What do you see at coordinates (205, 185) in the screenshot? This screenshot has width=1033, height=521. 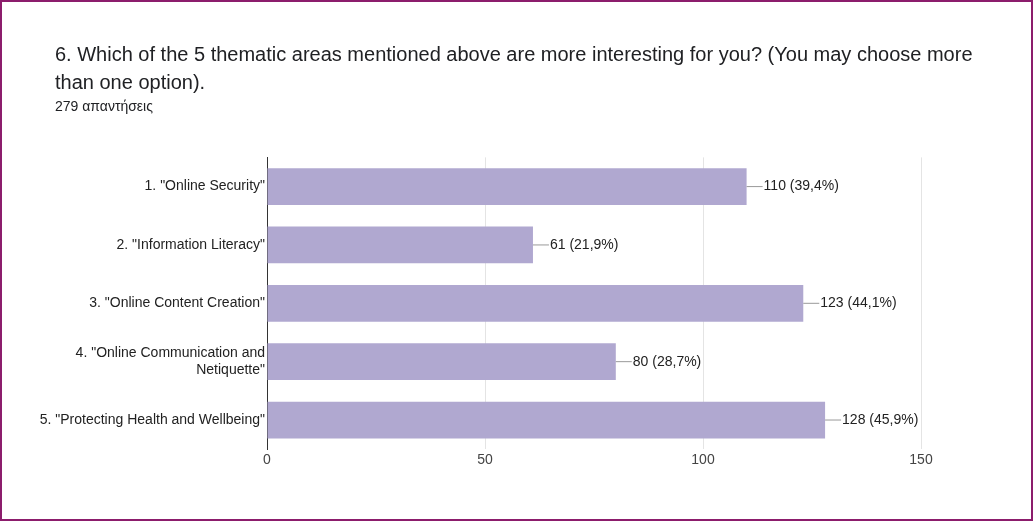 I see `y-tick-label: 1. "Online Security"` at bounding box center [205, 185].